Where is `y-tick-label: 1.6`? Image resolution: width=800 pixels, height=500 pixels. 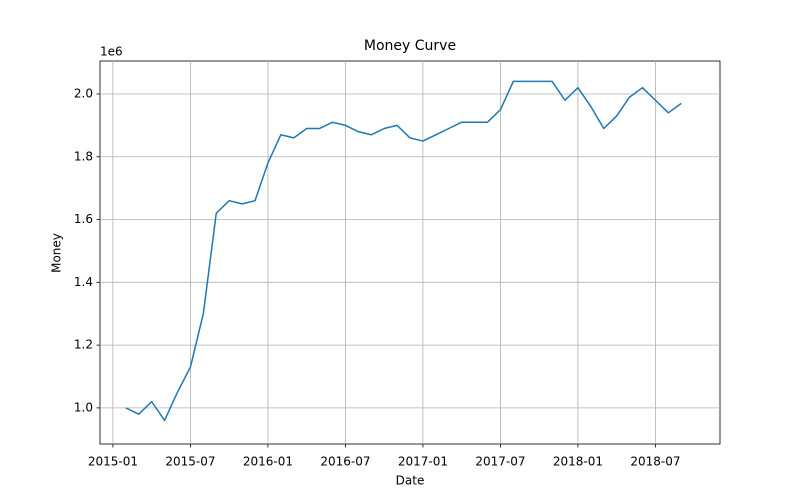
y-tick-label: 1.6 is located at coordinates (83, 219).